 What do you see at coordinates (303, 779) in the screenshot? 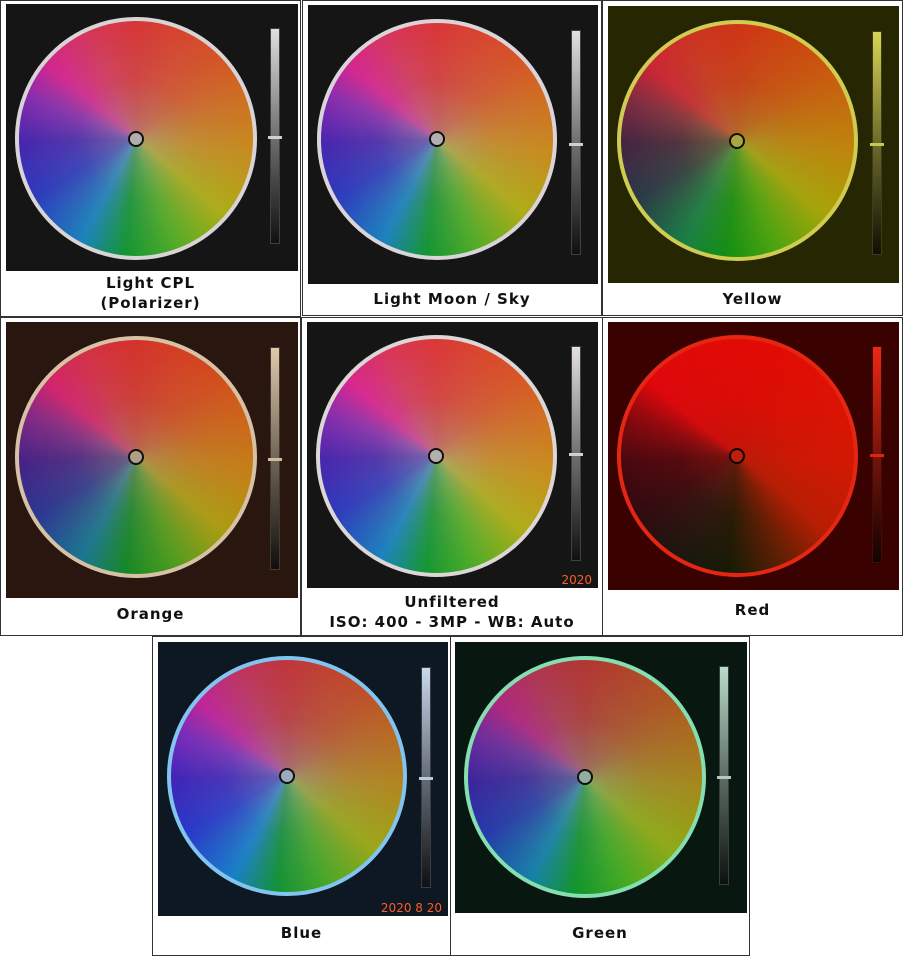
I see `photo: 2020 8 20` at bounding box center [303, 779].